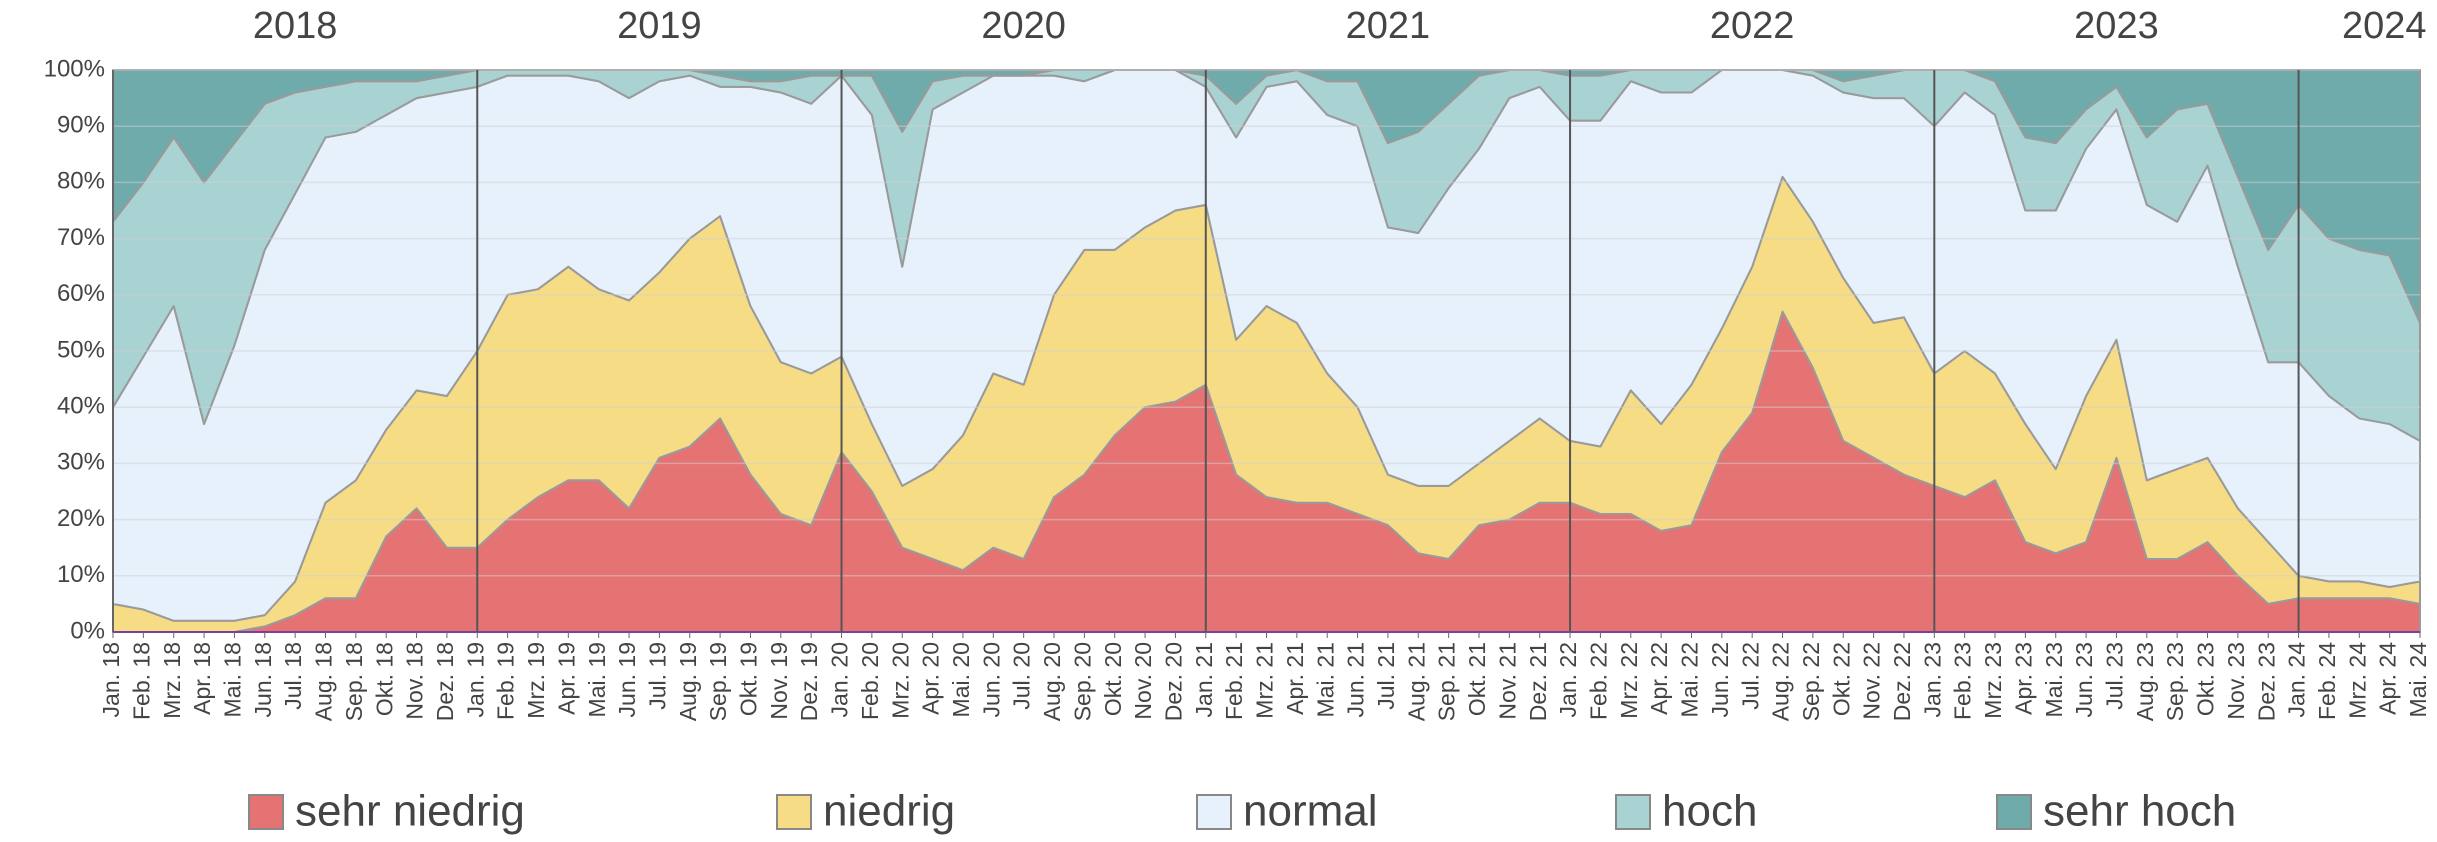 The height and width of the screenshot is (842, 2437). Describe the element at coordinates (659, 26) in the screenshot. I see `year-label: 2019` at that location.